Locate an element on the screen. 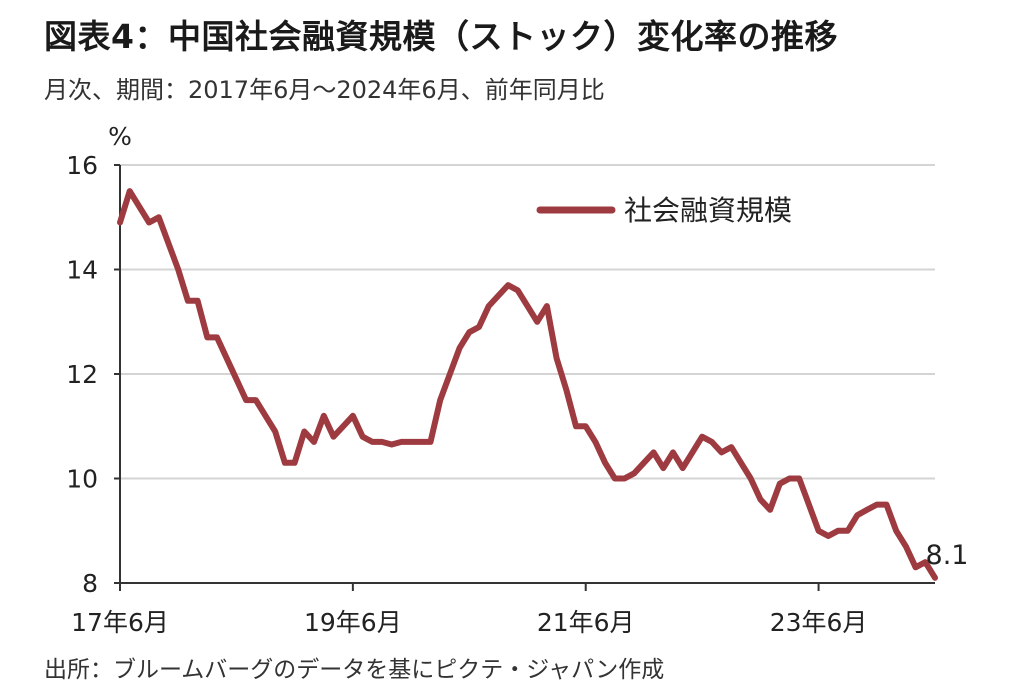 The width and height of the screenshot is (1012, 693). chart-labels: 8.1 is located at coordinates (947, 555).